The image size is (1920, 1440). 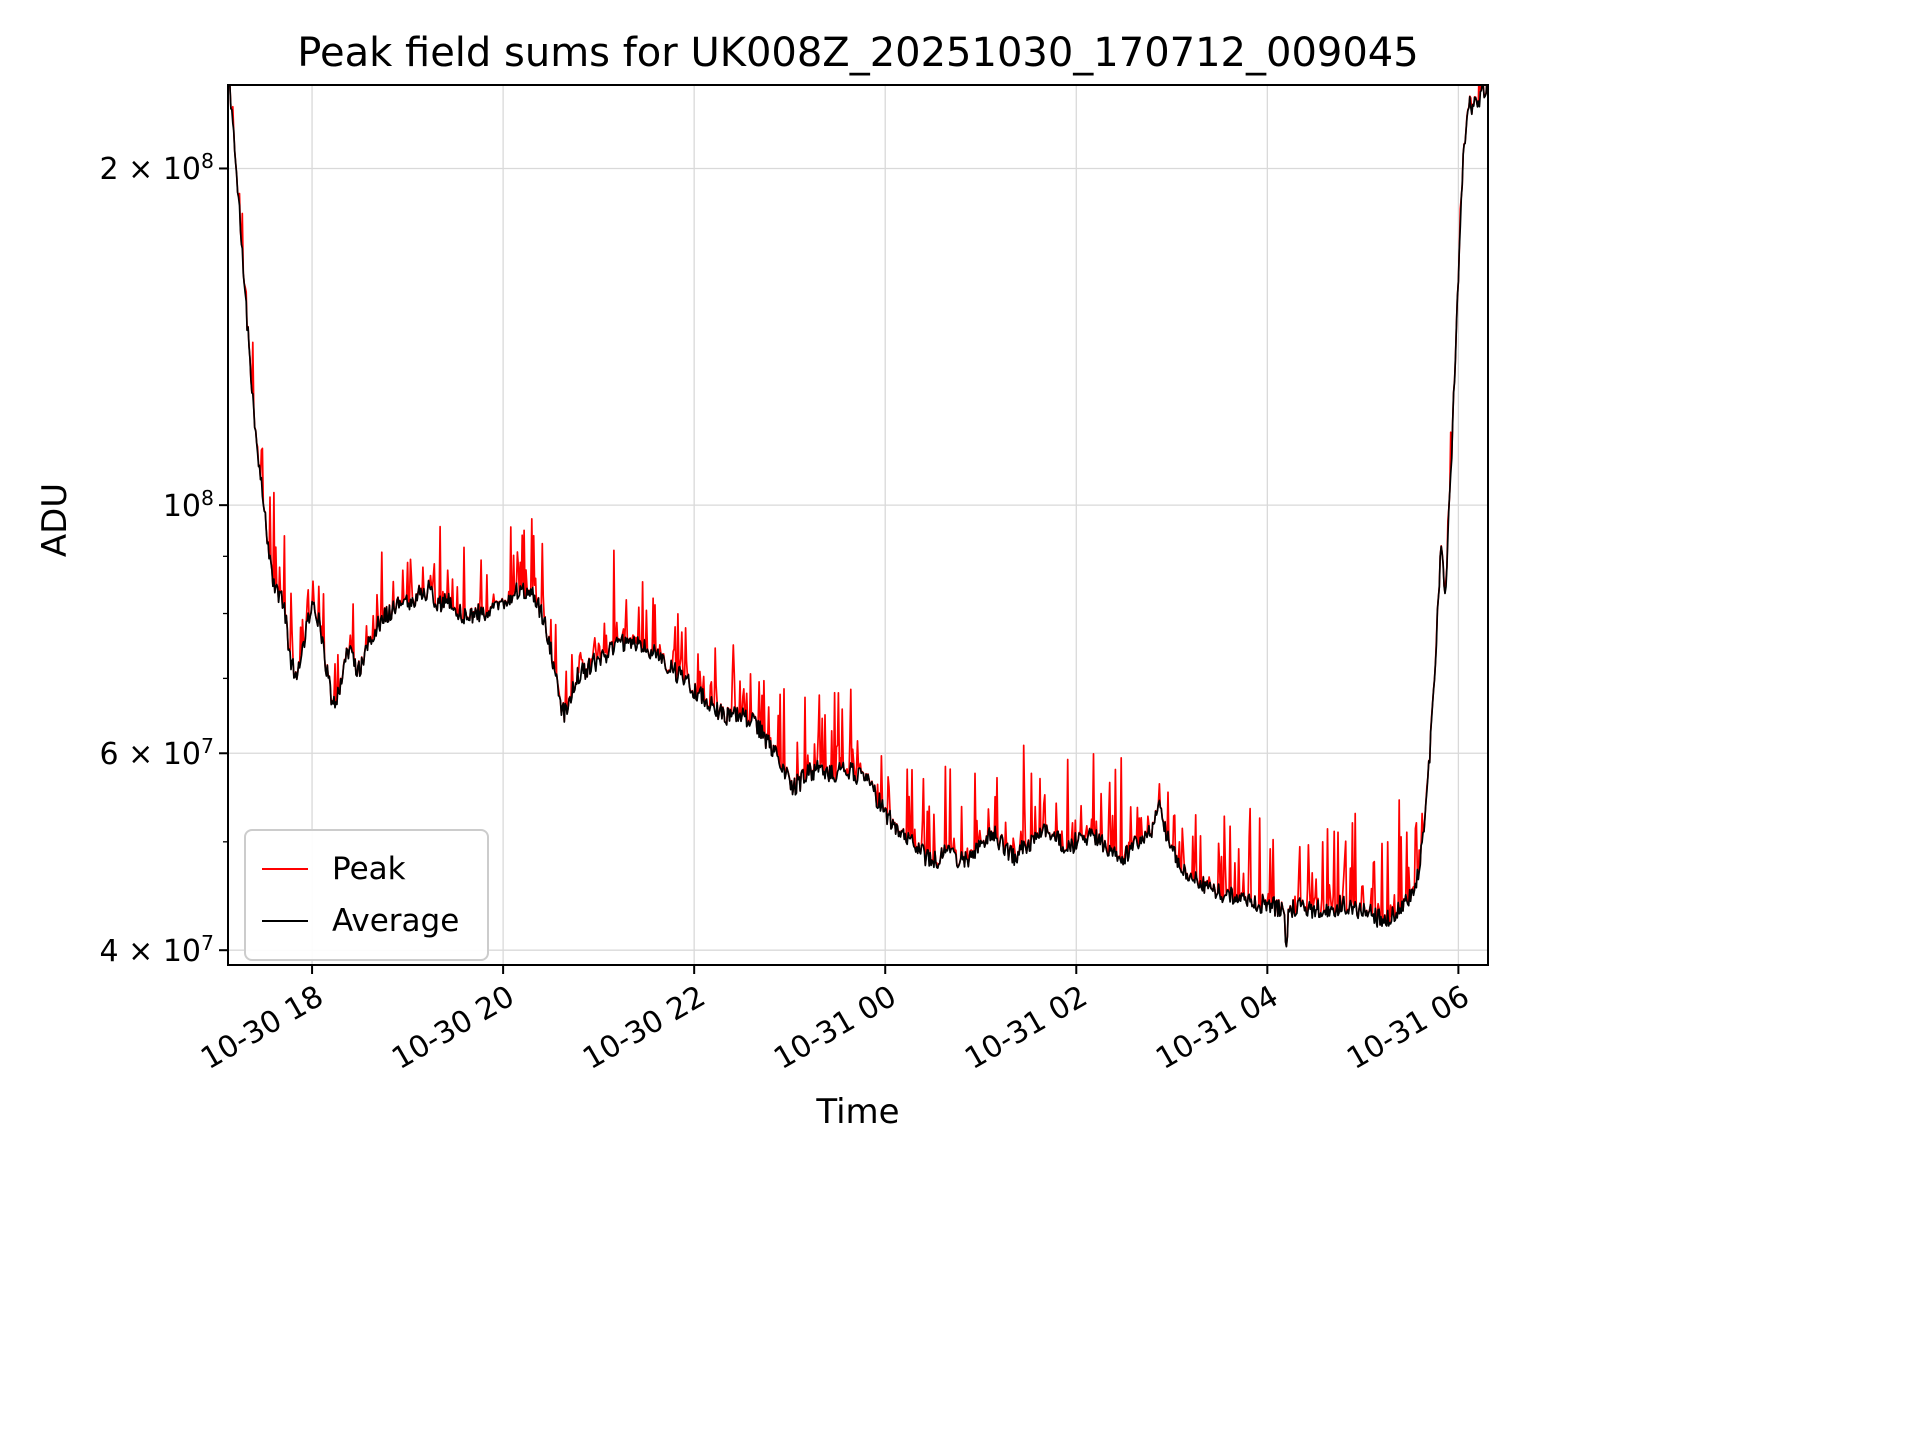 I want to click on peak-line-swatch, so click(x=285, y=869).